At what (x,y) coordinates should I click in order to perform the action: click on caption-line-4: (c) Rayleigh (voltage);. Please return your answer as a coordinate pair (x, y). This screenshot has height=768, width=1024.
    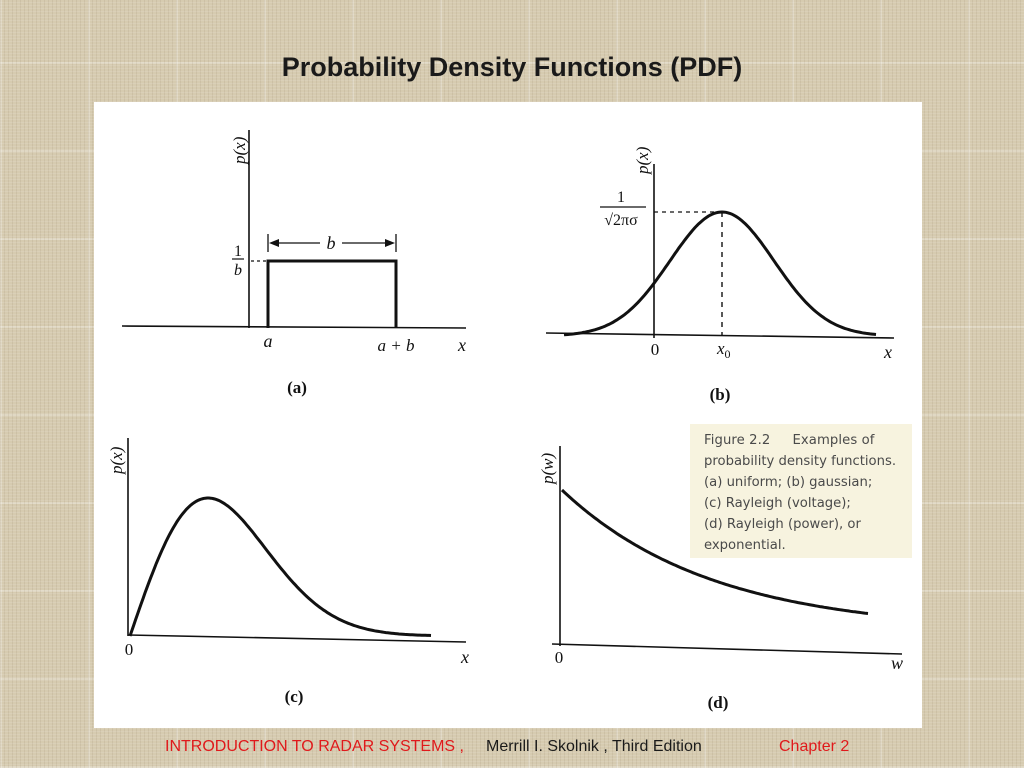
    Looking at the image, I should click on (777, 503).